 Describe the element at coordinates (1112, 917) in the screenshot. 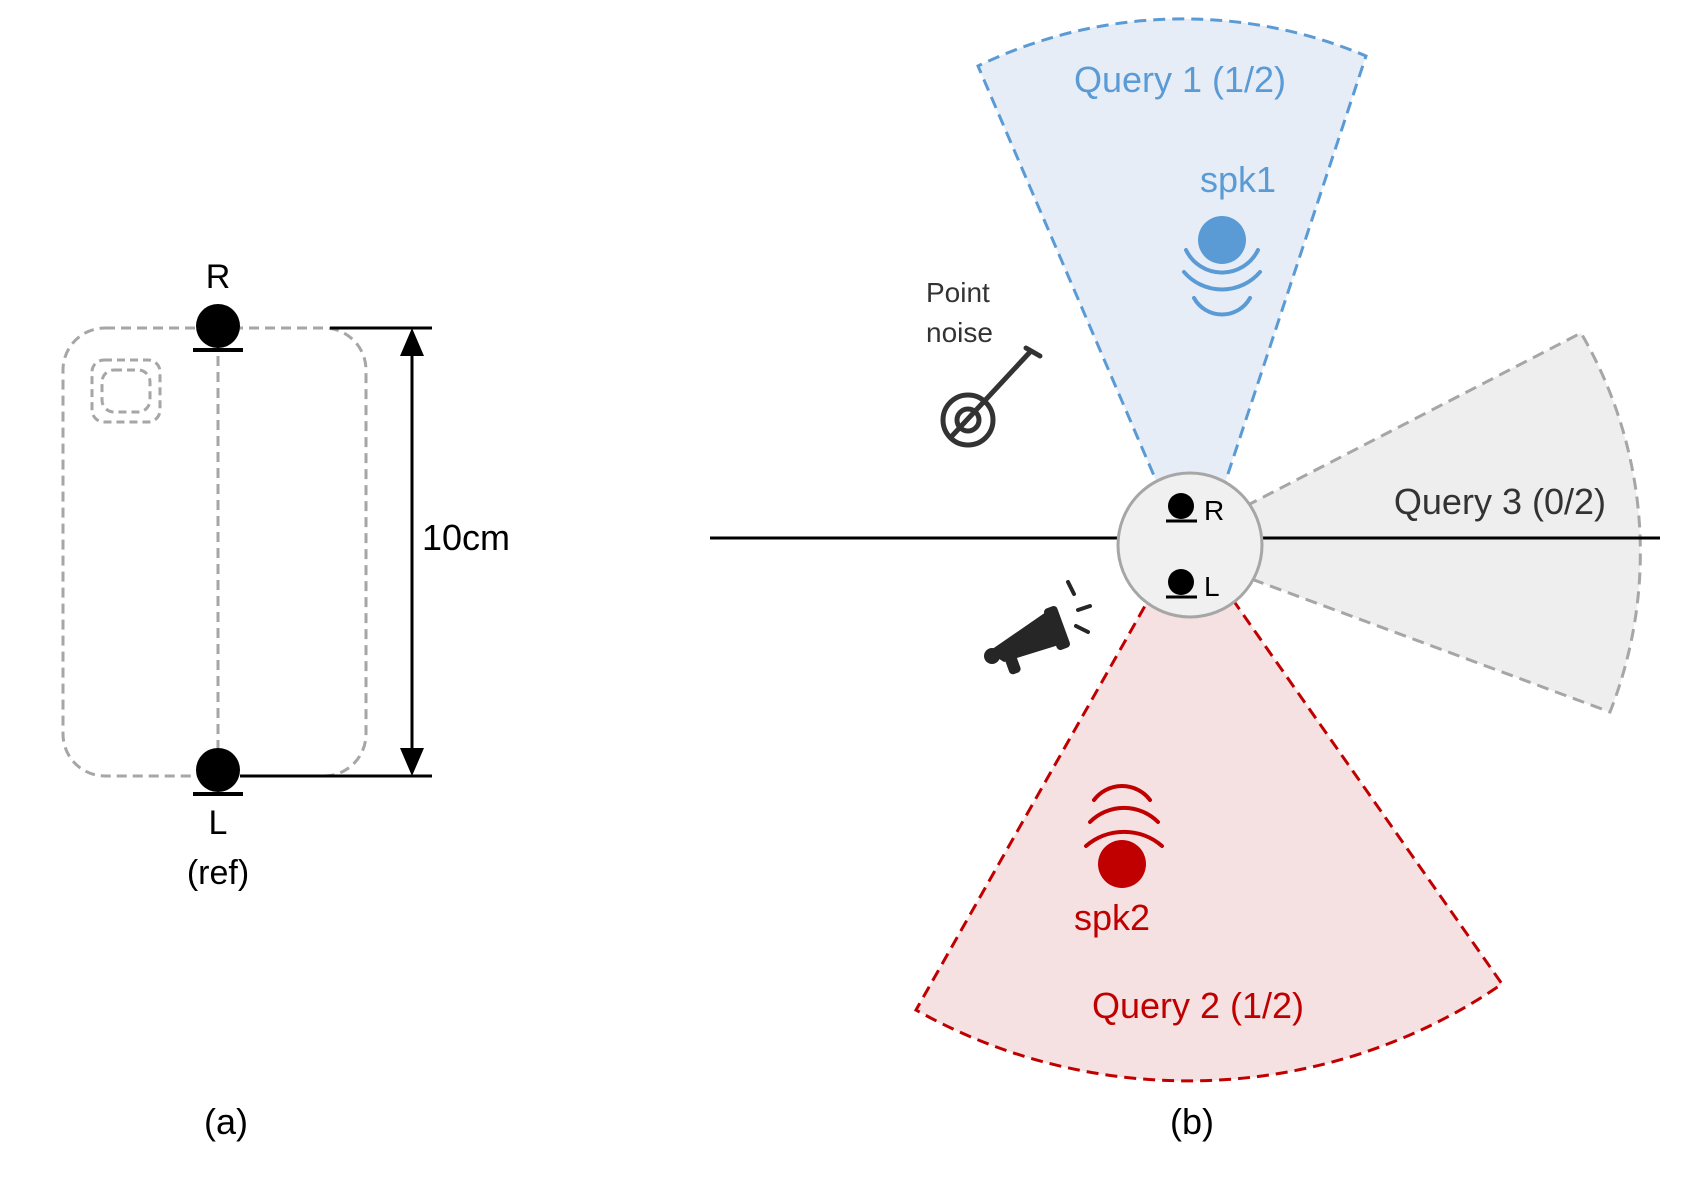

I see `spk2-label: spk2` at that location.